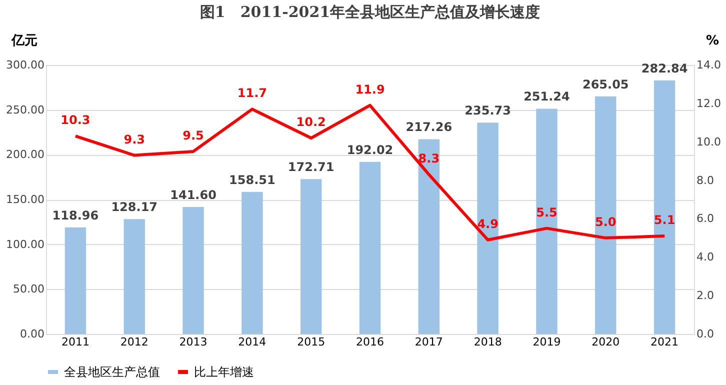 The image size is (726, 385). Describe the element at coordinates (193, 195) in the screenshot. I see `data-label: 141.60` at that location.